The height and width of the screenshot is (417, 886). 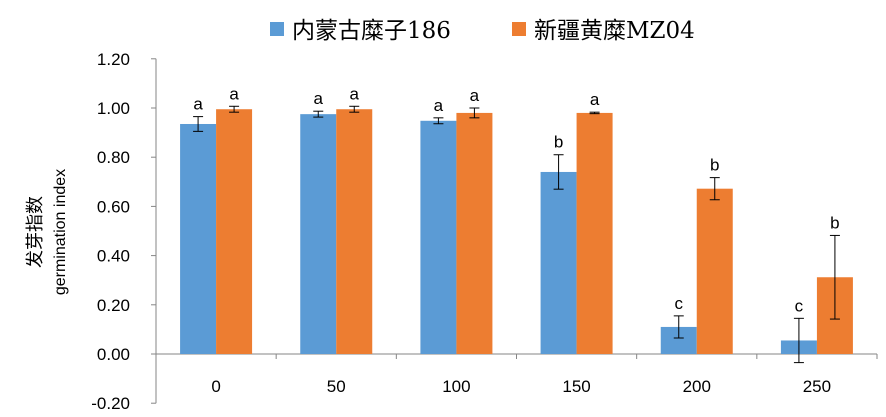 What do you see at coordinates (113, 256) in the screenshot?
I see `y-tick-label: 0.40` at bounding box center [113, 256].